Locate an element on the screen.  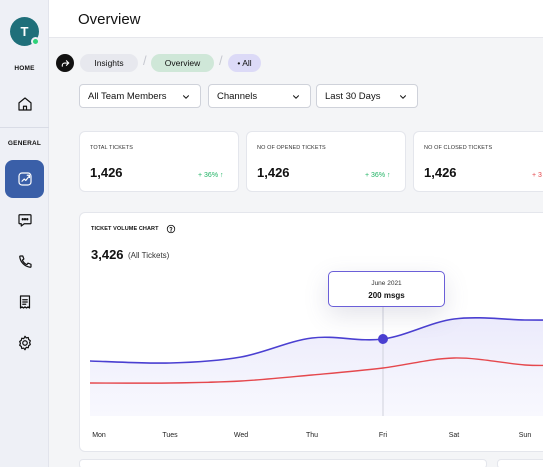
stat-card-opened: NO OF OPENED TICKETS 1,426 + 36% ↑ is located at coordinates (326, 161).